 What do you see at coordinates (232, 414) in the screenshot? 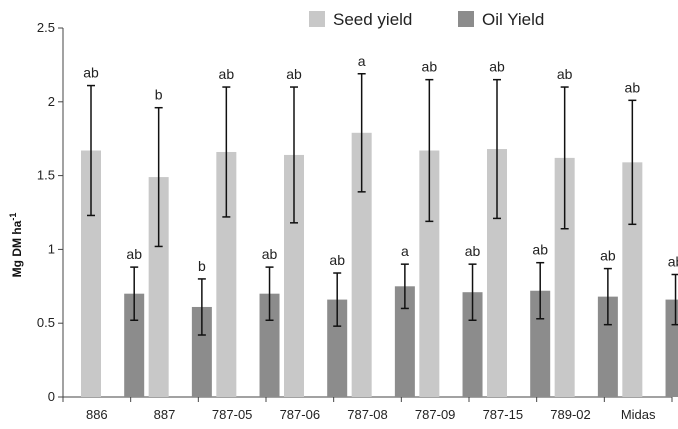
I see `x-tick-label: 787-05` at bounding box center [232, 414].